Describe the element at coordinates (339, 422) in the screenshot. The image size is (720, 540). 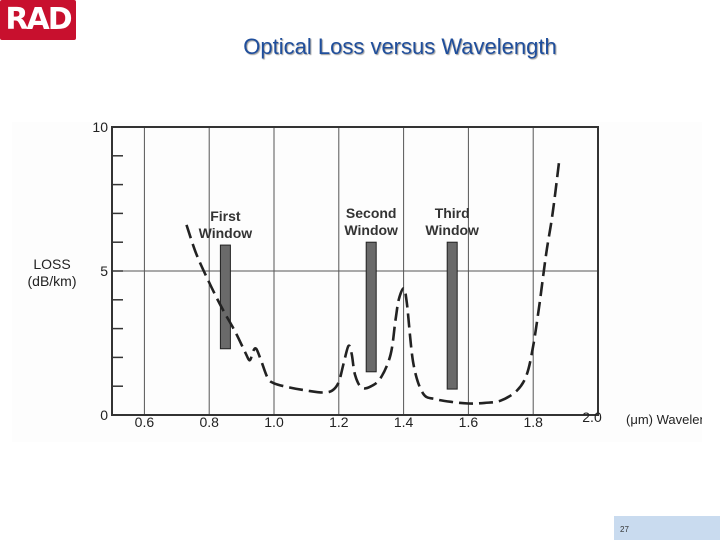
I see `x-tick-label: 1.2` at that location.